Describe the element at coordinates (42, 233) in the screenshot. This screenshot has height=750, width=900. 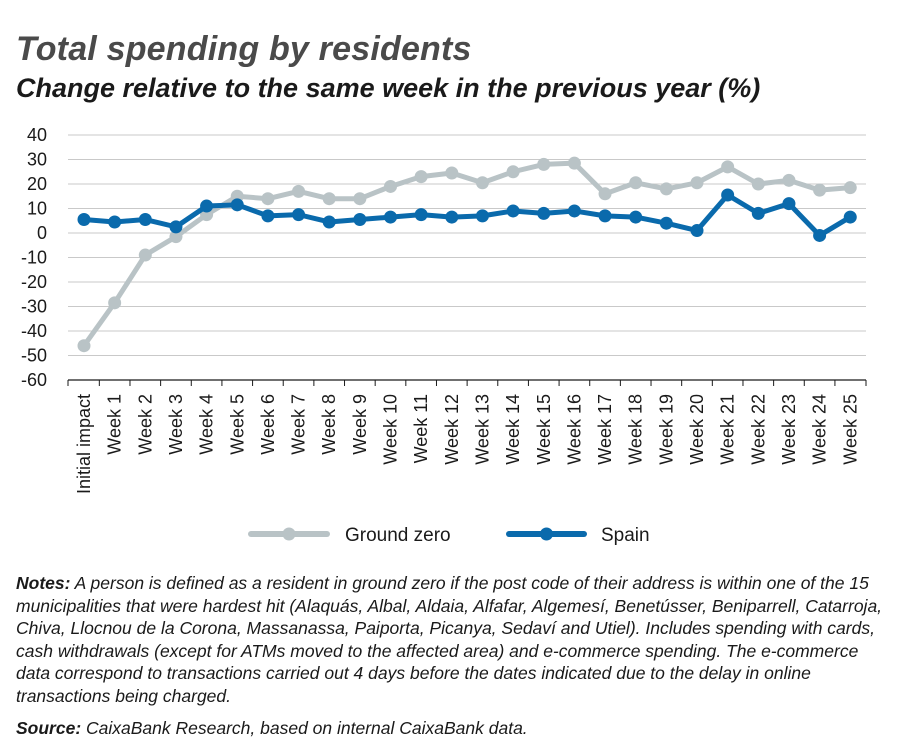
I see `y-tick-label: 0` at that location.